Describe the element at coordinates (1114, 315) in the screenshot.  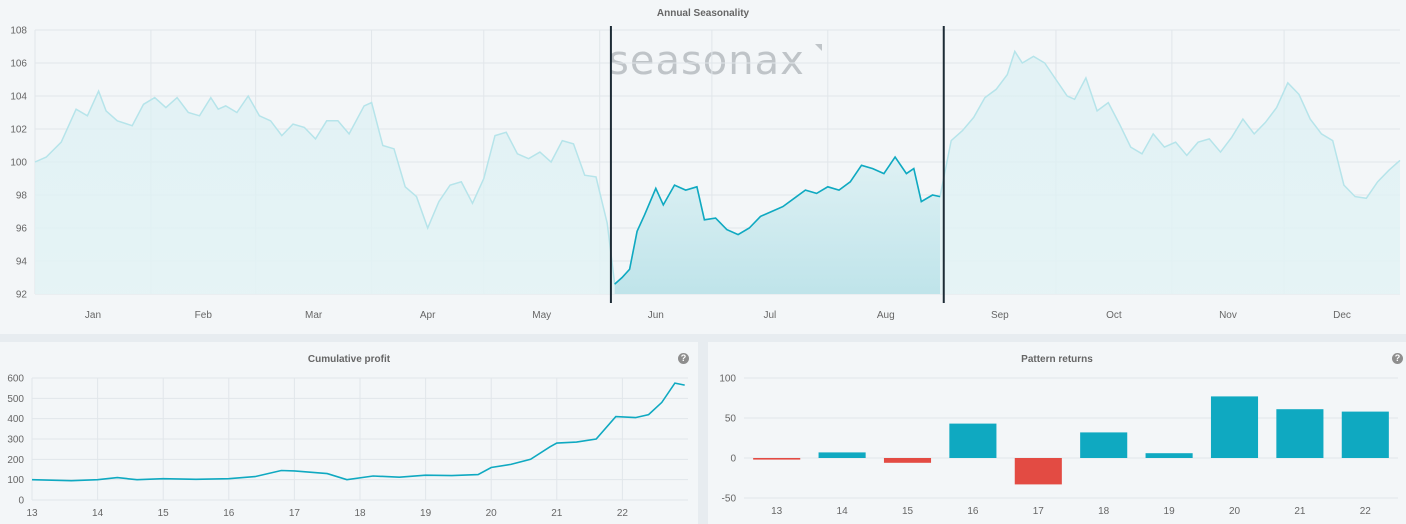
I see `month-label: Oct` at that location.